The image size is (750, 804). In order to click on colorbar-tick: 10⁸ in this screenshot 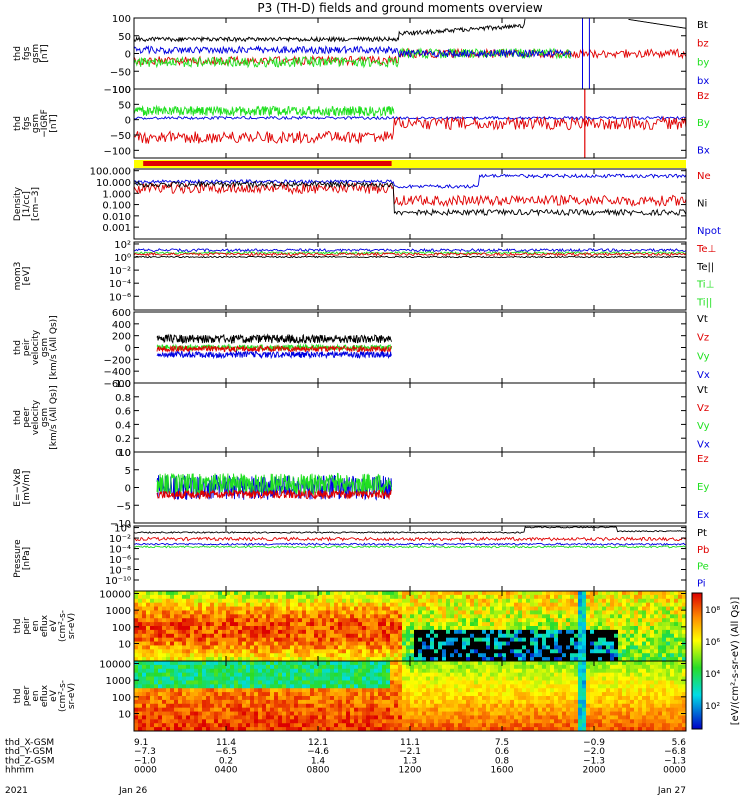, I will do `click(712, 611)`.